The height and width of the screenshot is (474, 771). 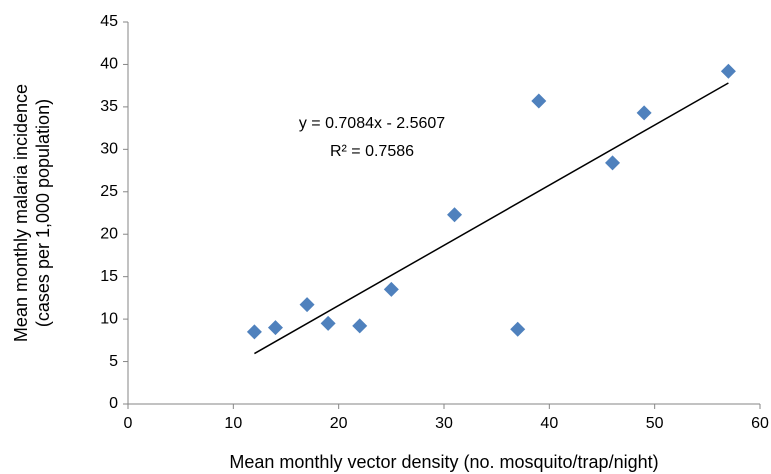 I want to click on y-tick-label: 35, so click(x=109, y=106).